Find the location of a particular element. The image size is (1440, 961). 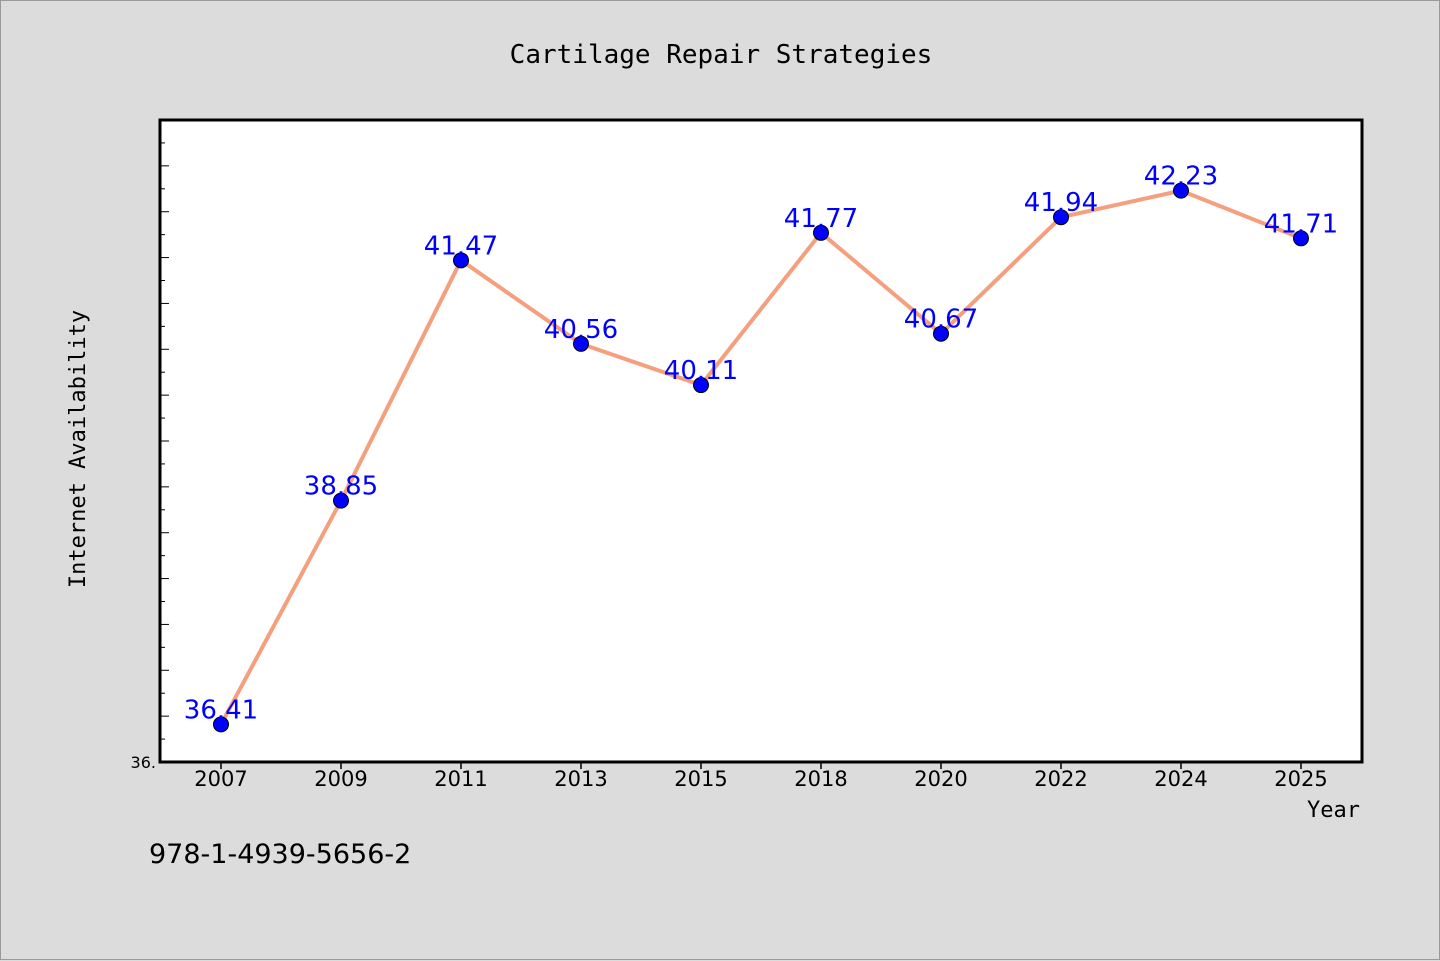

x-tick-label: 2022 is located at coordinates (1060, 779).